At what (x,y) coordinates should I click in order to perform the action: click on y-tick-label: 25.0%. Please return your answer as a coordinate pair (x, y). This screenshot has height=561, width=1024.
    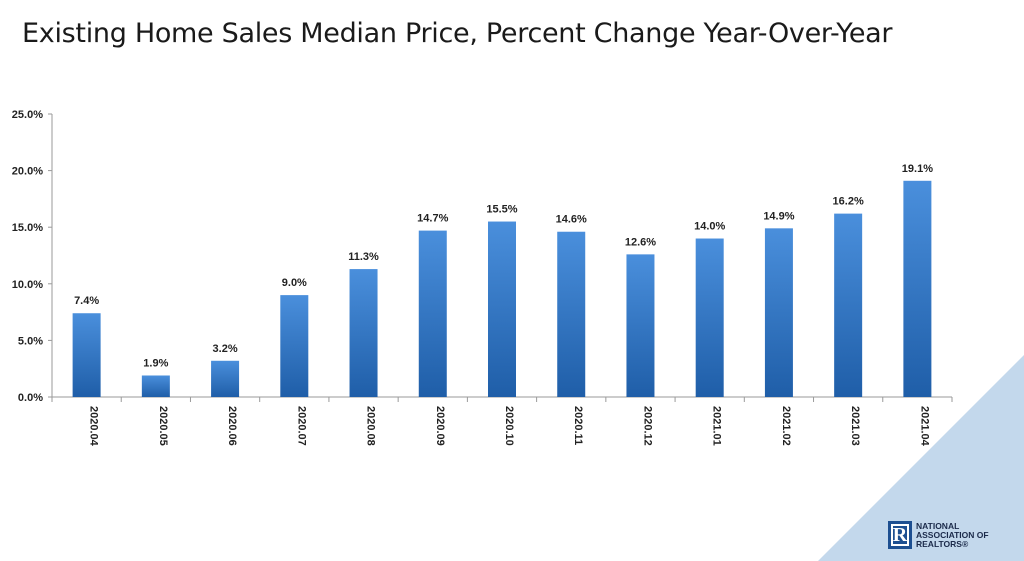
    Looking at the image, I should click on (27, 115).